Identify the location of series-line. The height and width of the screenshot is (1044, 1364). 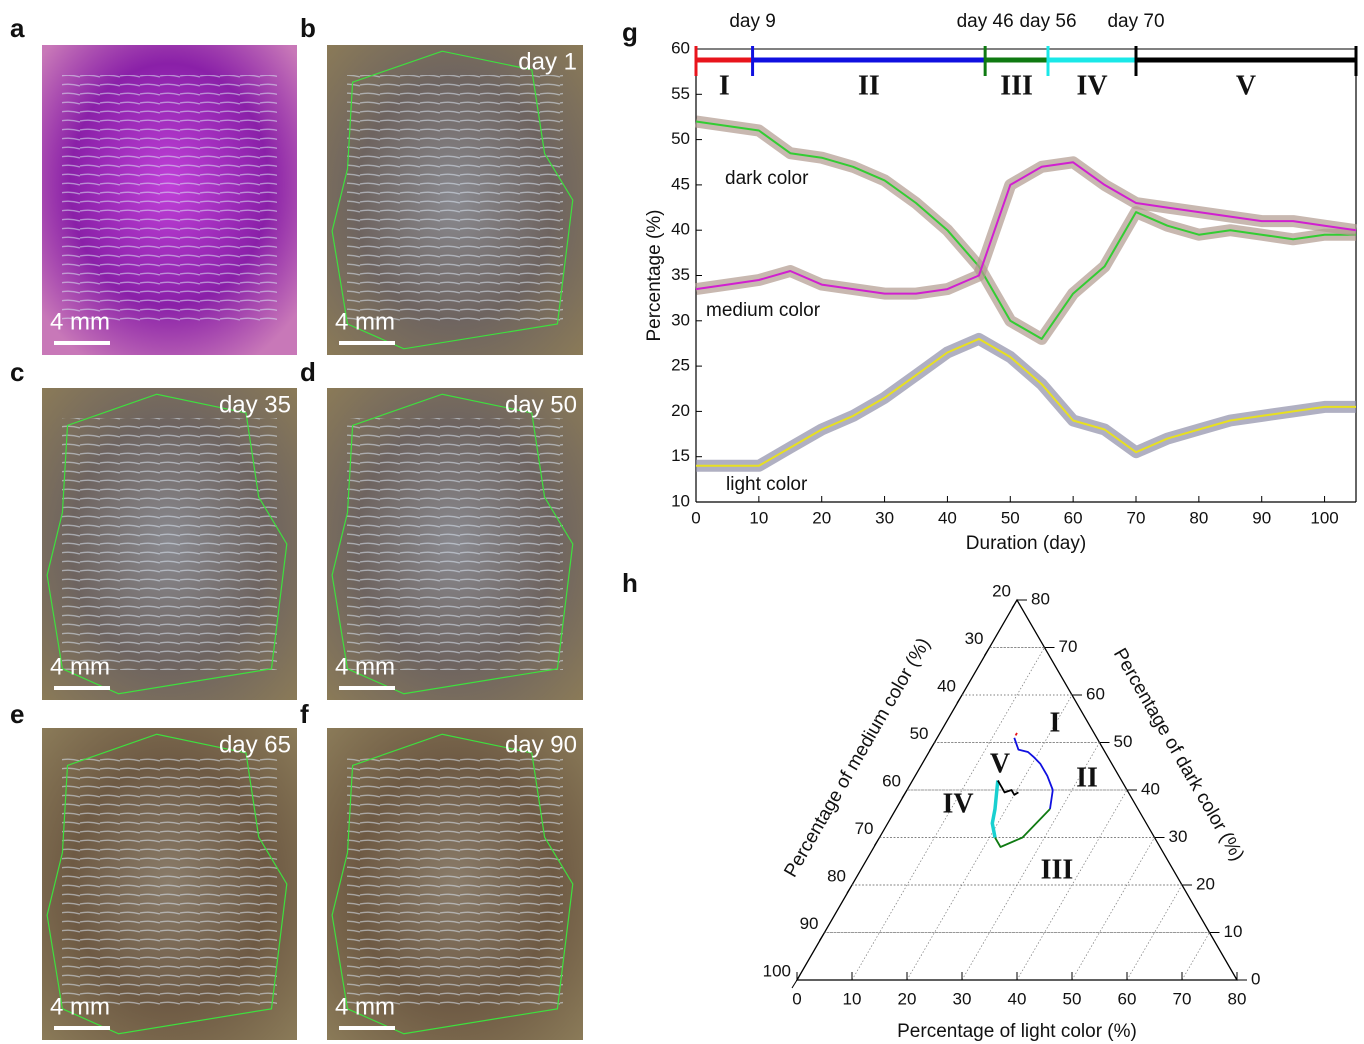
(1026, 228).